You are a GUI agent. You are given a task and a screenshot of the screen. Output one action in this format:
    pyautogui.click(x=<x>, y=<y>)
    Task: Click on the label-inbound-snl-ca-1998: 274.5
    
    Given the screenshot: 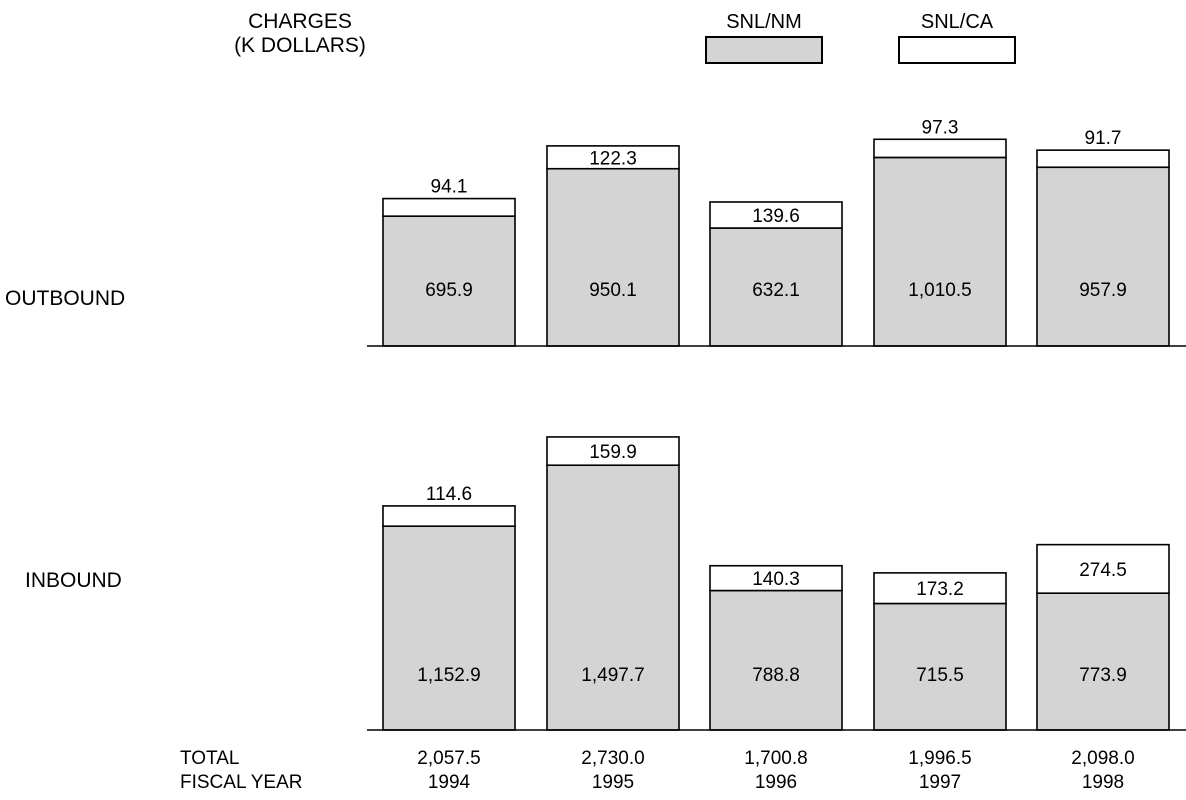 What is the action you would take?
    pyautogui.click(x=1103, y=570)
    